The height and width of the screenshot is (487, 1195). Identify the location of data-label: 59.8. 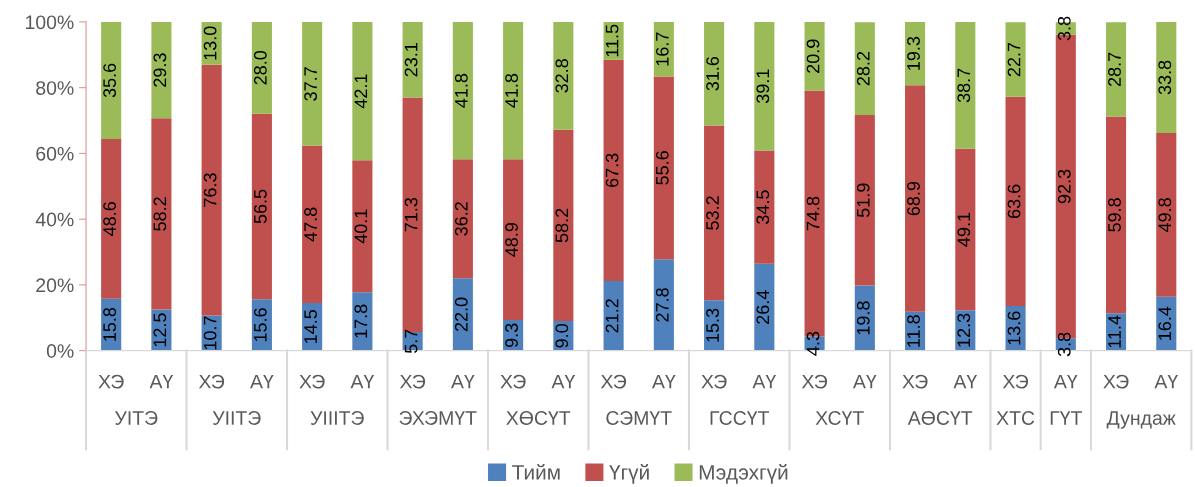
(1114, 215).